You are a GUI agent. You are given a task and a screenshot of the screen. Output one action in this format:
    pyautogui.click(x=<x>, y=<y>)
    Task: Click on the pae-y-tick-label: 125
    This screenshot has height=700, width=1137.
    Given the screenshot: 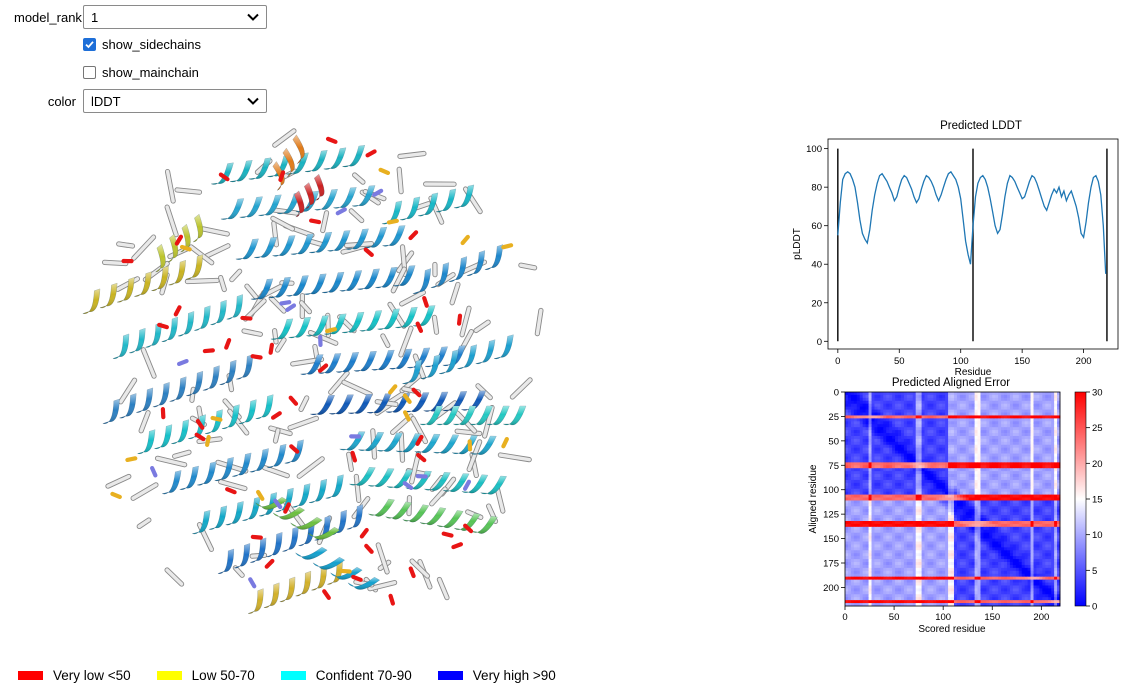 What is the action you would take?
    pyautogui.click(x=831, y=515)
    